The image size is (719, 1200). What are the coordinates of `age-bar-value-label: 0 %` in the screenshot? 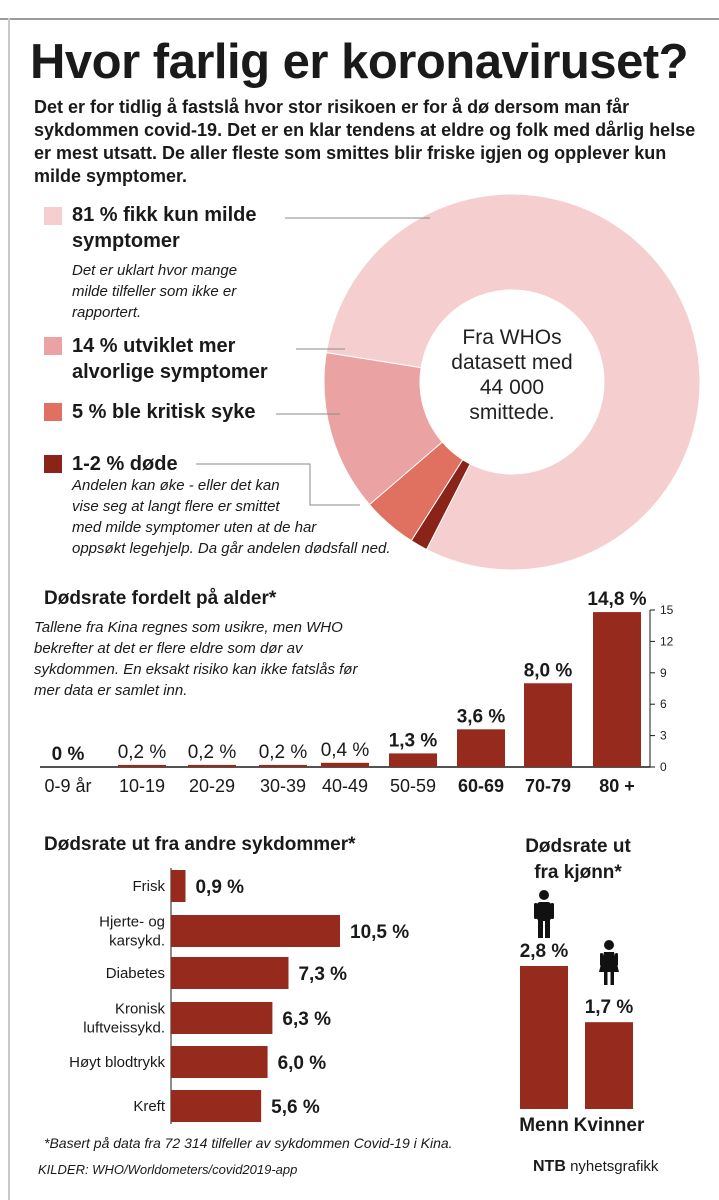 It's located at (68, 754).